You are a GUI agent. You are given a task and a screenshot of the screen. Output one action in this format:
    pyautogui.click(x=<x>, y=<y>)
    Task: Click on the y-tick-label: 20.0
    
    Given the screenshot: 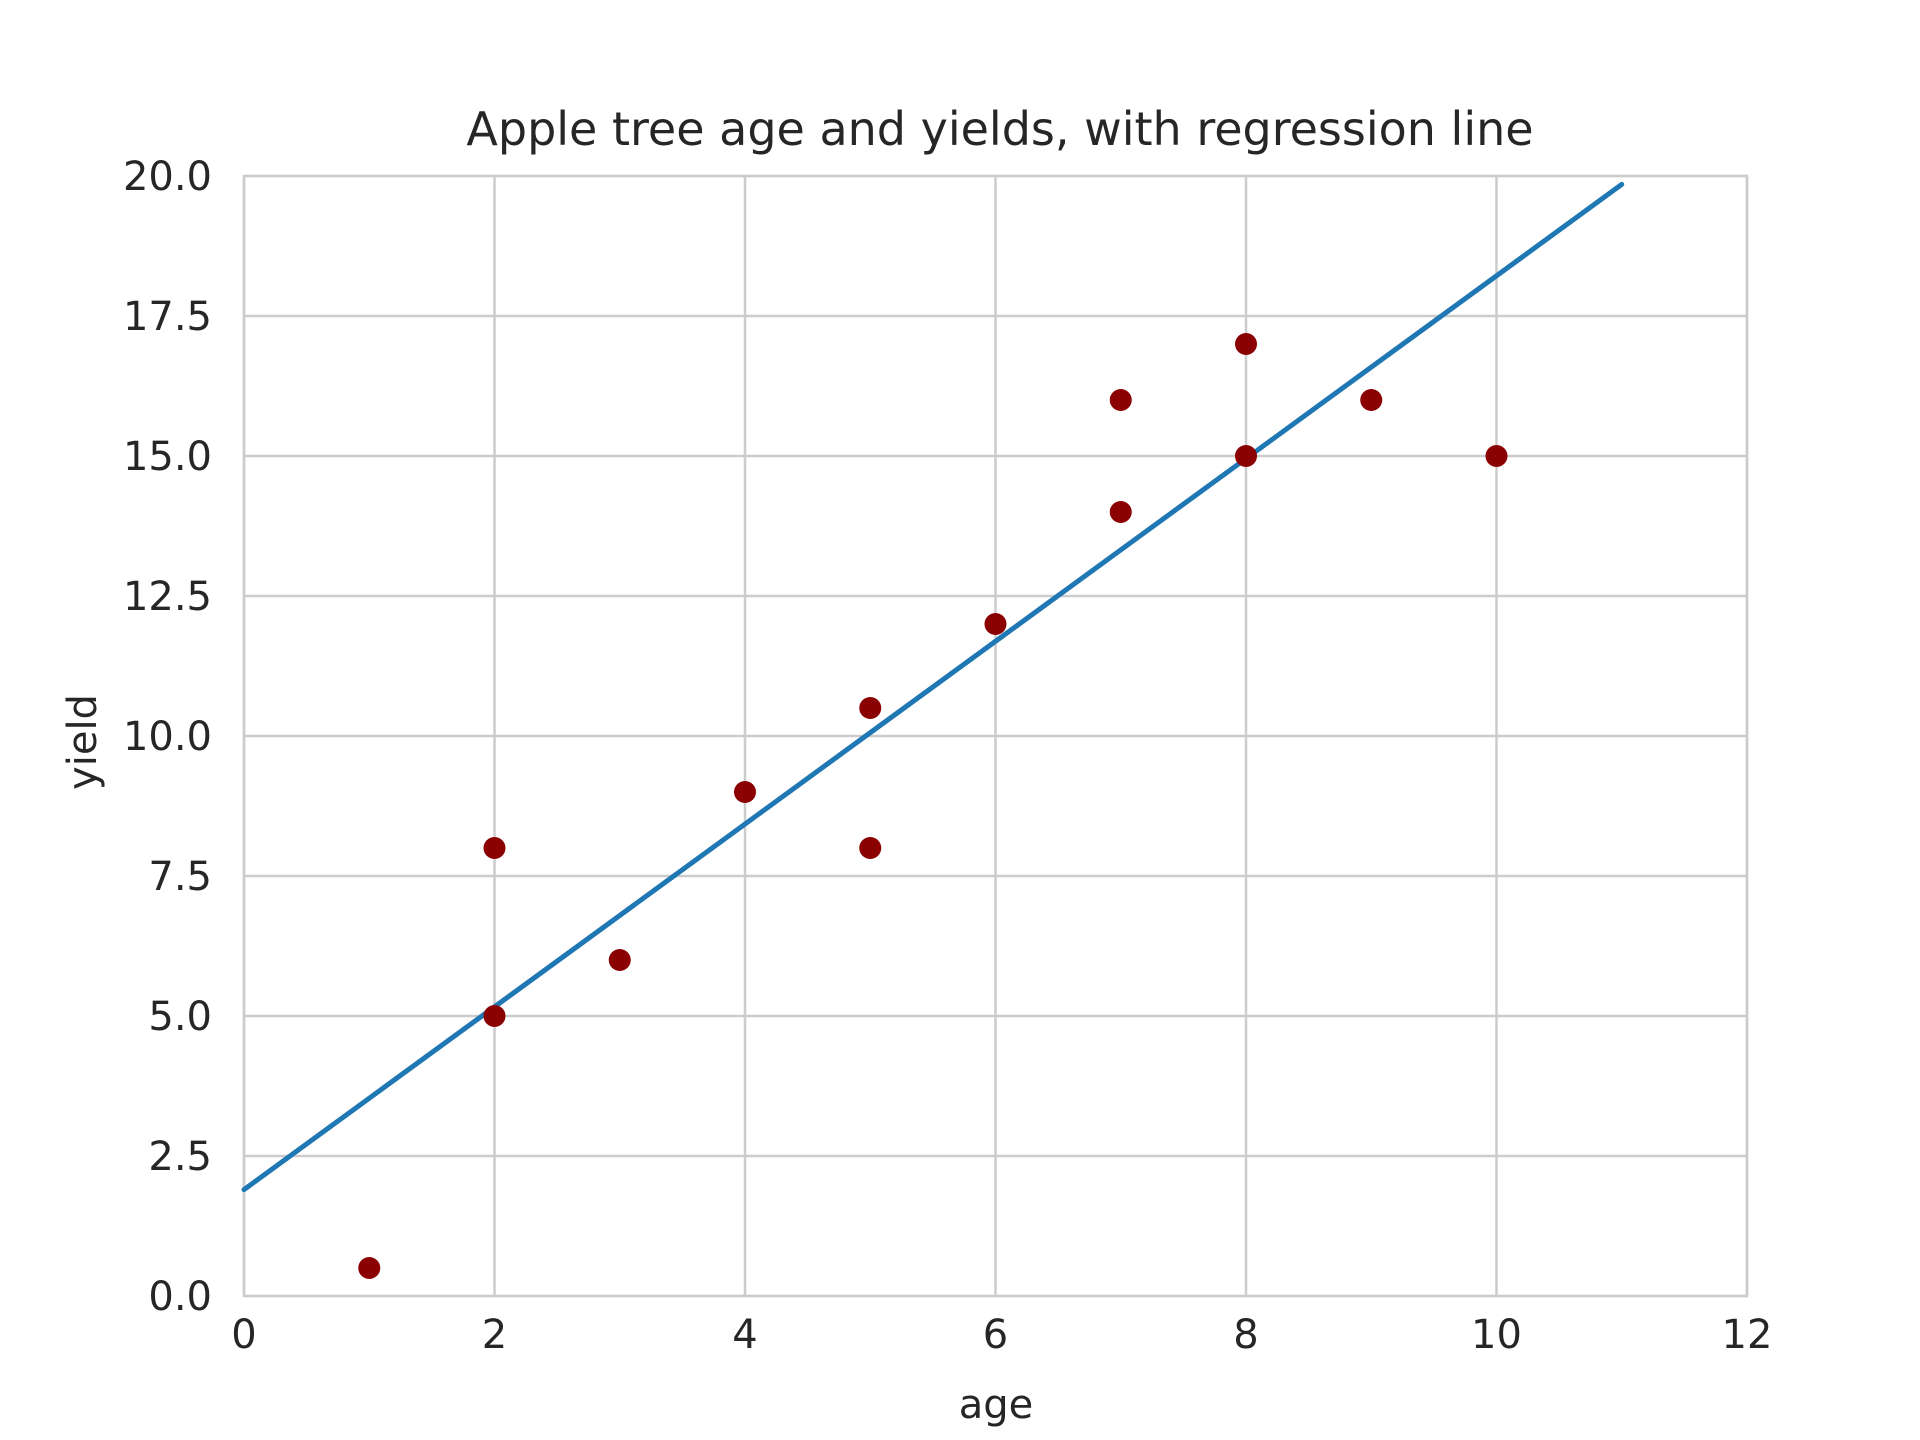 What is the action you would take?
    pyautogui.click(x=167, y=177)
    